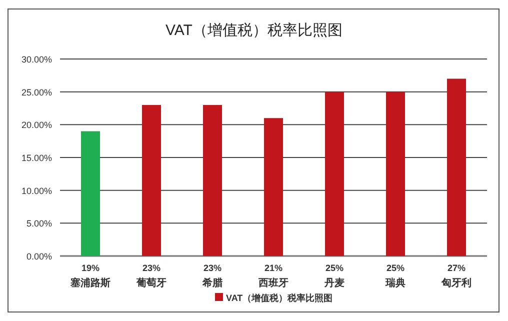  What do you see at coordinates (456, 268) in the screenshot?
I see `data-label: 27%` at bounding box center [456, 268].